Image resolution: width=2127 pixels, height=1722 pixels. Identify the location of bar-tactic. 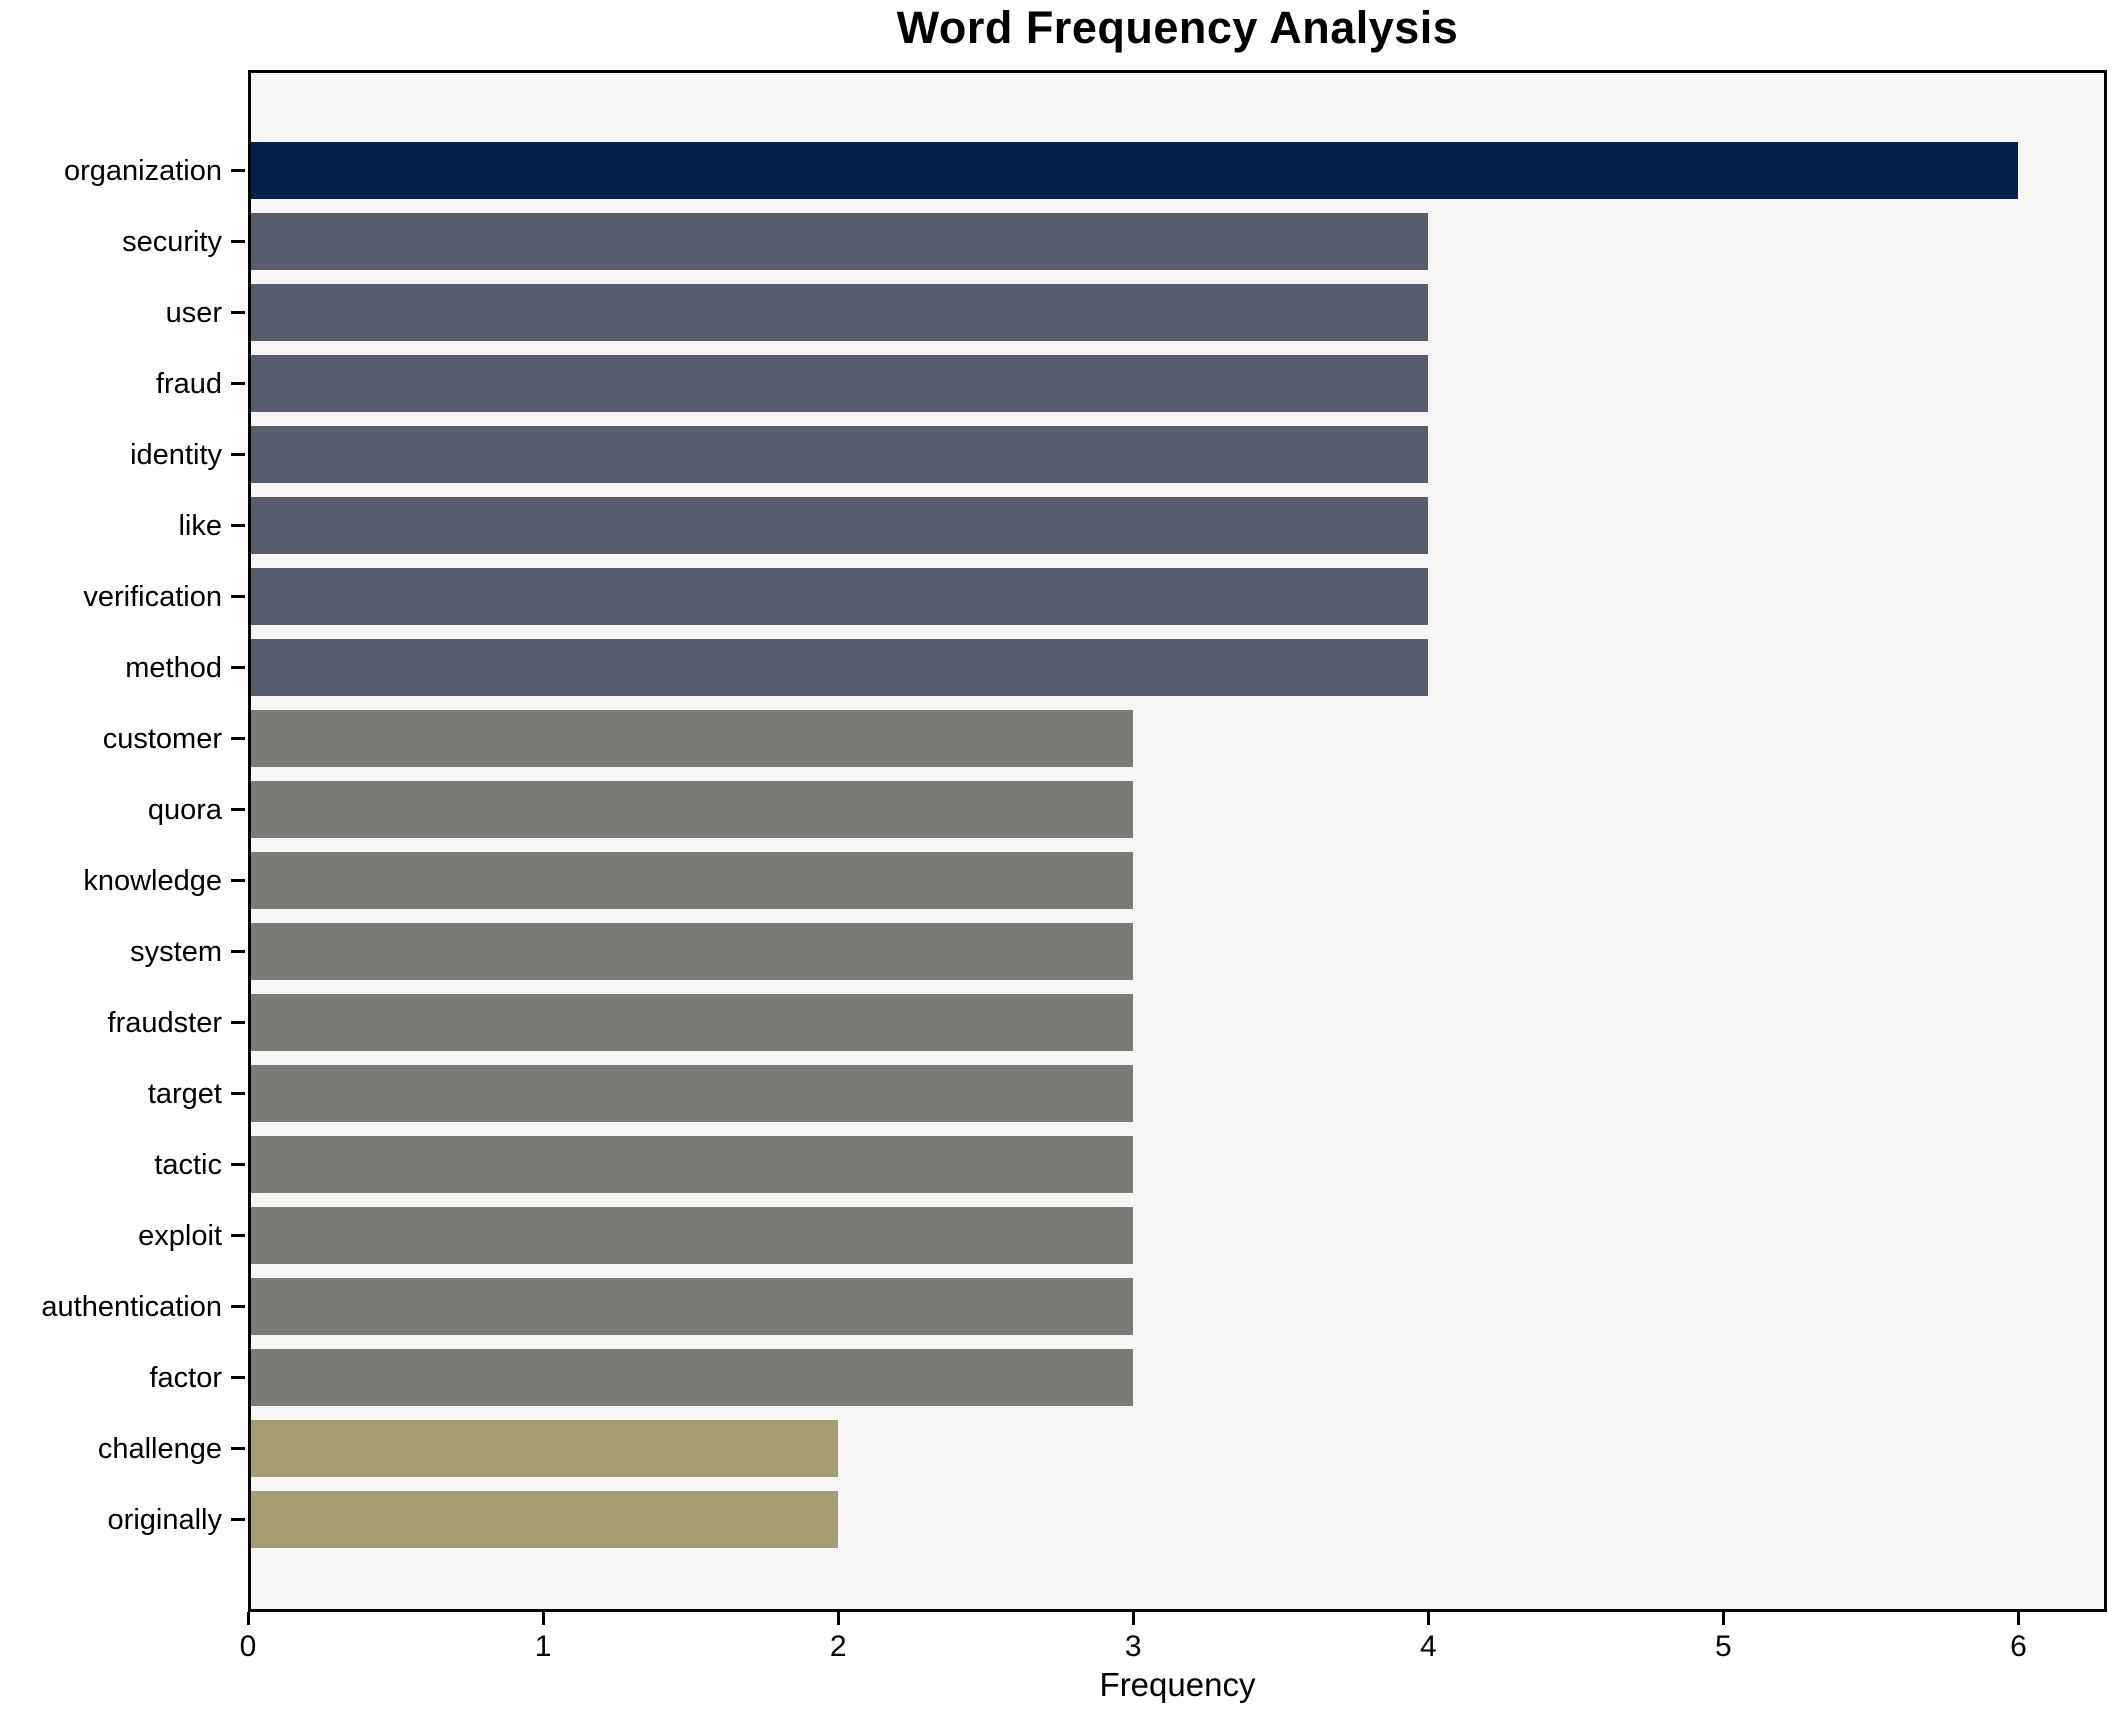
(692, 1164).